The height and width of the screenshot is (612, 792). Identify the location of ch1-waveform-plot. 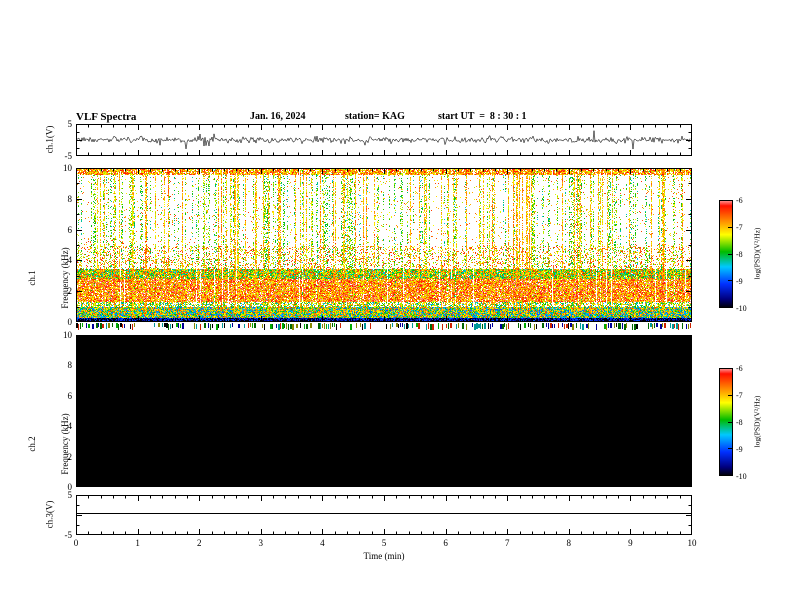
(384, 140).